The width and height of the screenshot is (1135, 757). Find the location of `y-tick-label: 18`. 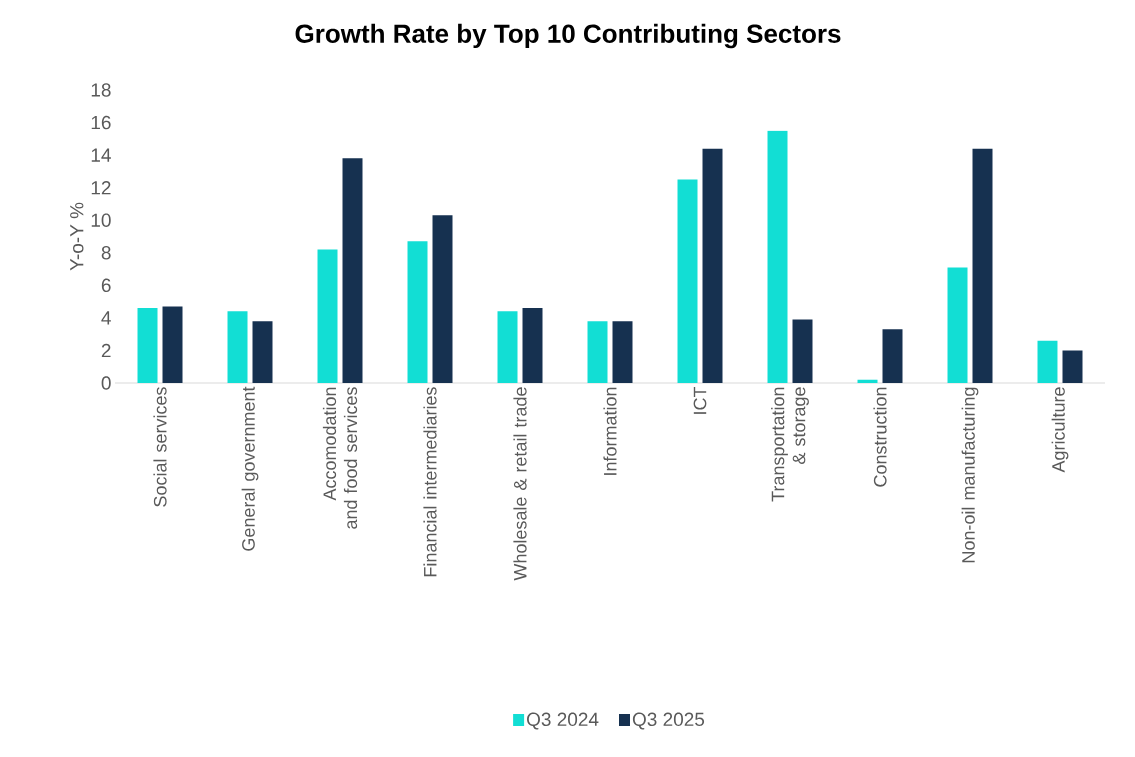

y-tick-label: 18 is located at coordinates (101, 90).